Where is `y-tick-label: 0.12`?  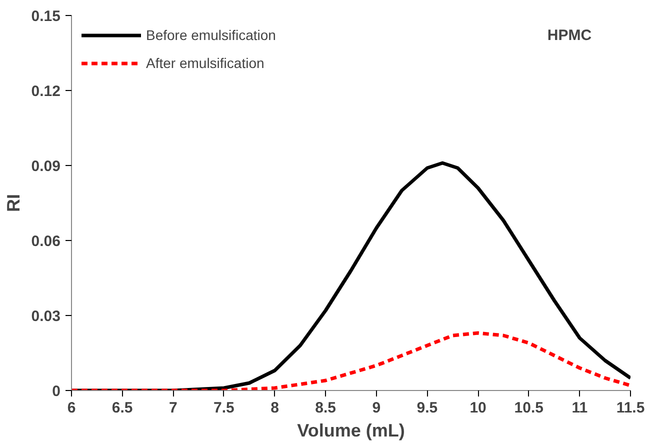 y-tick-label: 0.12 is located at coordinates (46, 91).